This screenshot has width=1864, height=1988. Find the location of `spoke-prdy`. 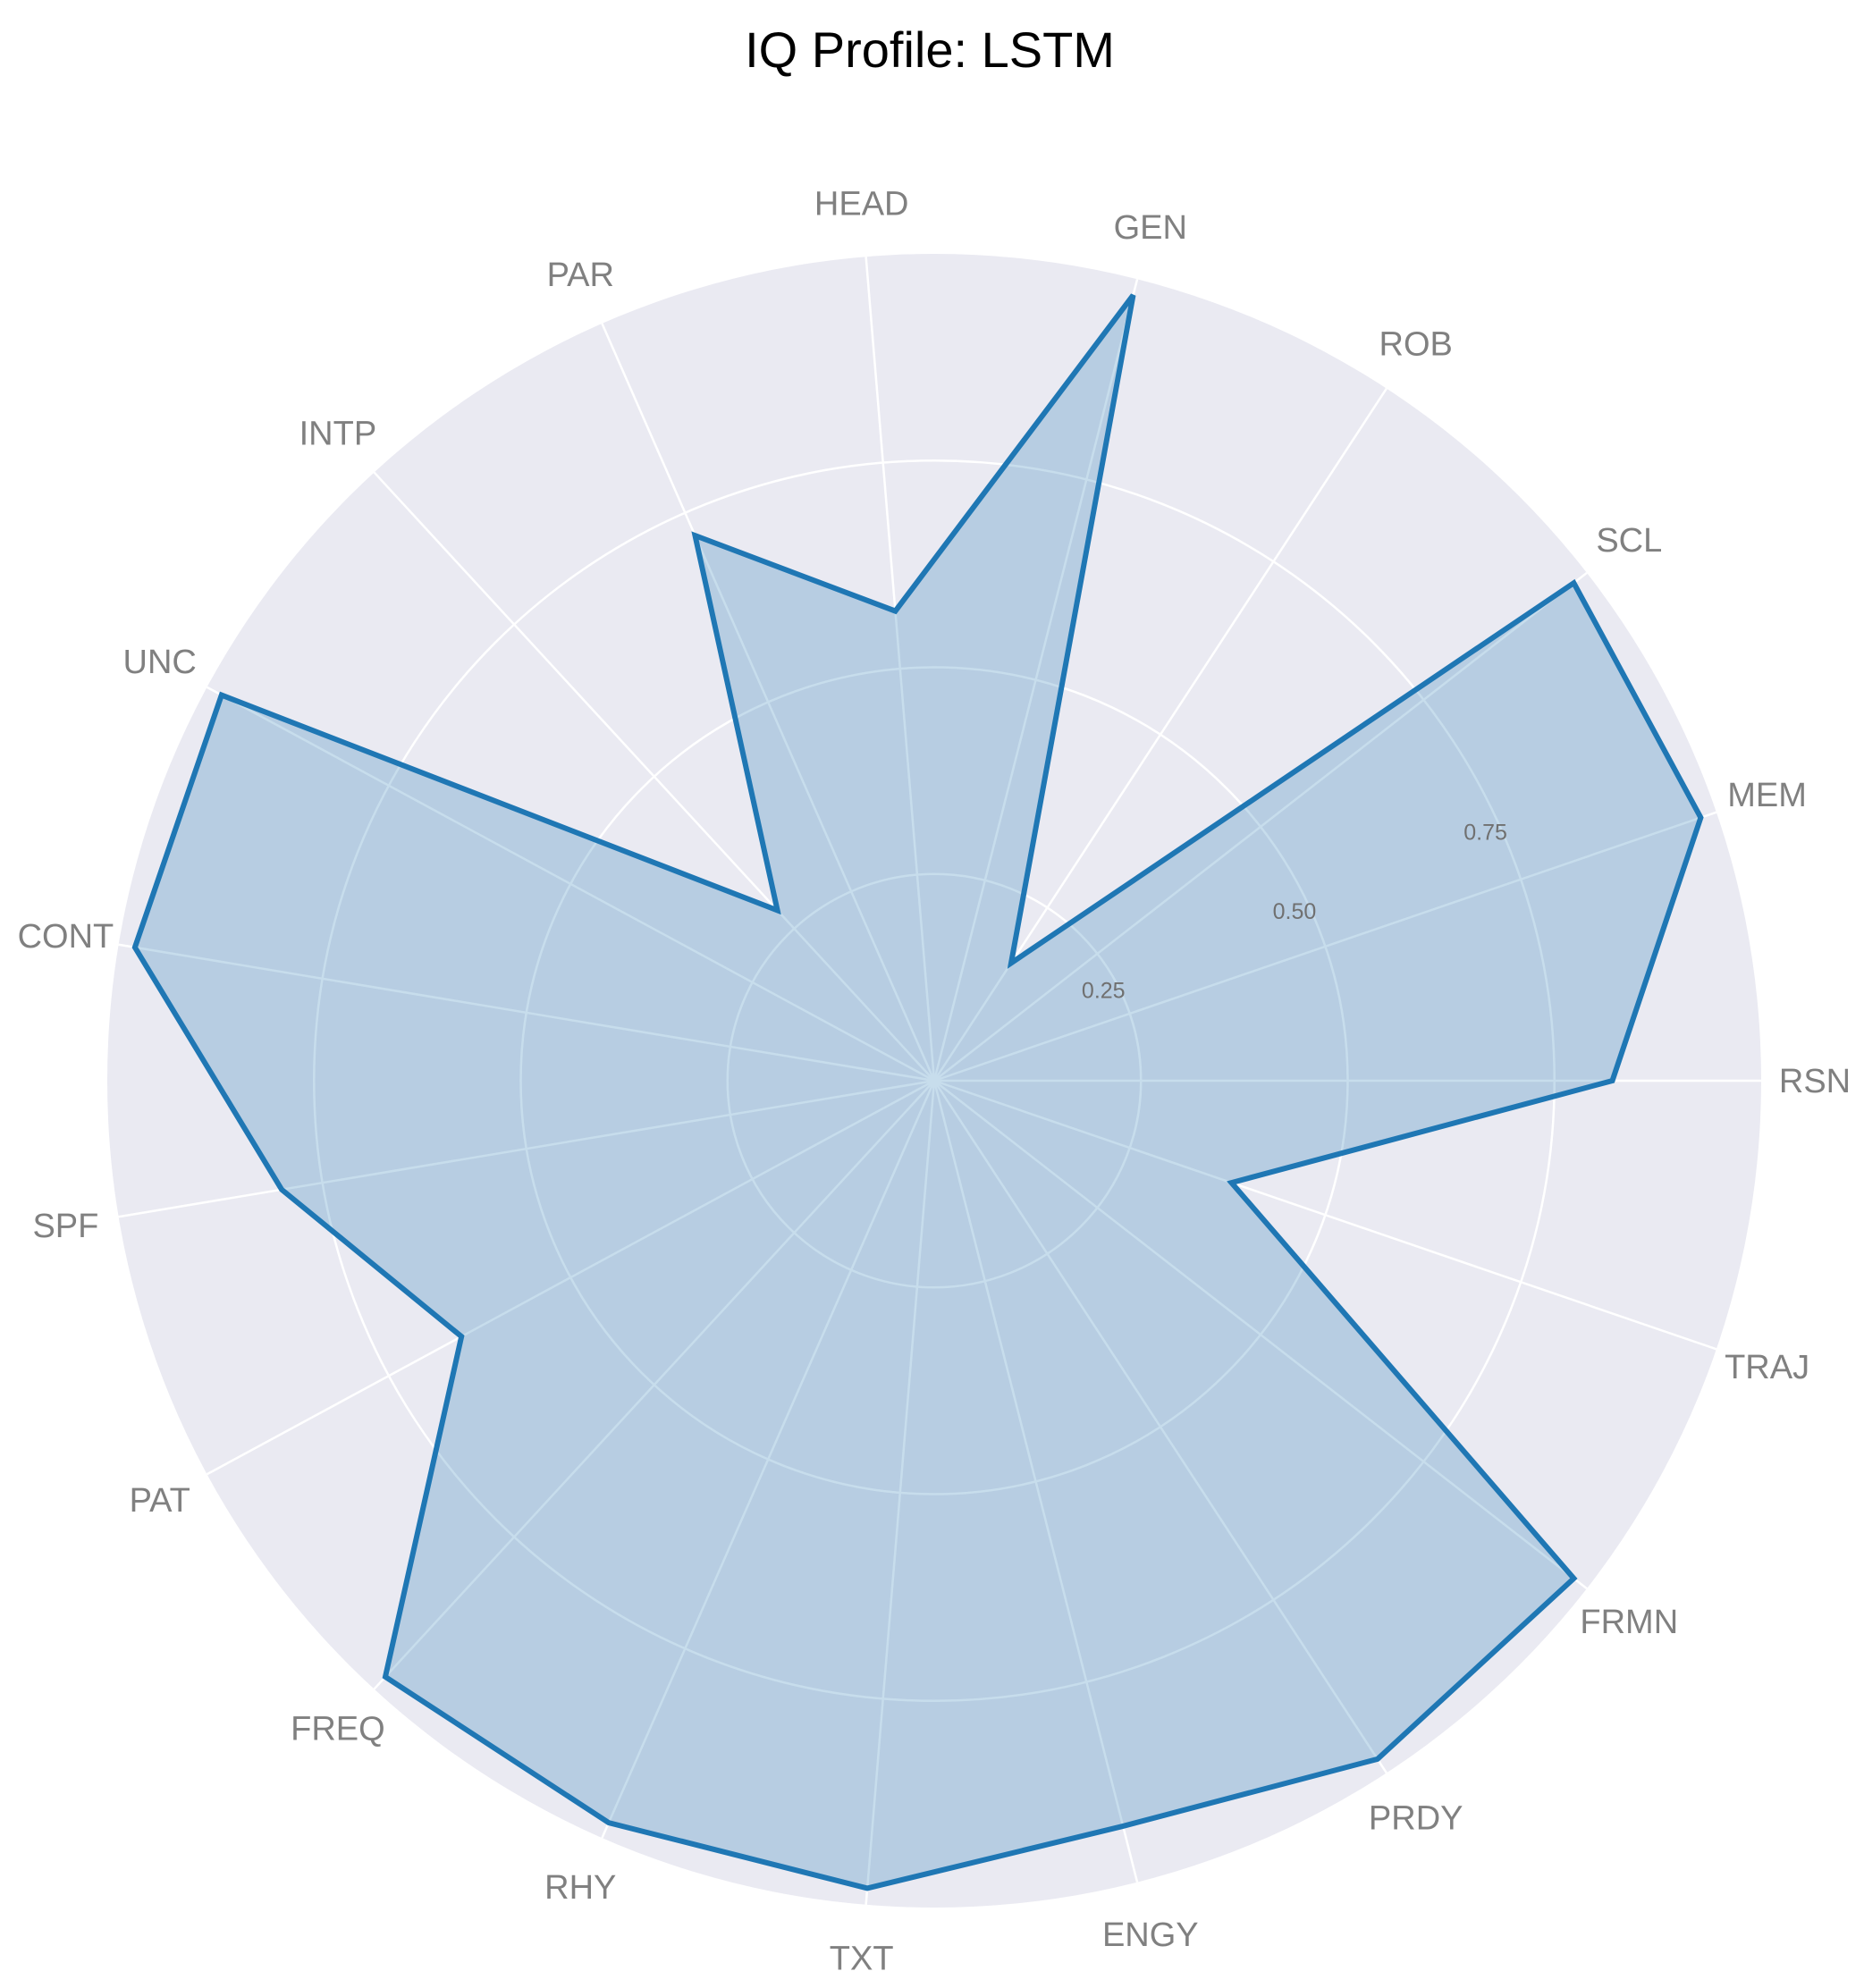

spoke-prdy is located at coordinates (1159, 1427).